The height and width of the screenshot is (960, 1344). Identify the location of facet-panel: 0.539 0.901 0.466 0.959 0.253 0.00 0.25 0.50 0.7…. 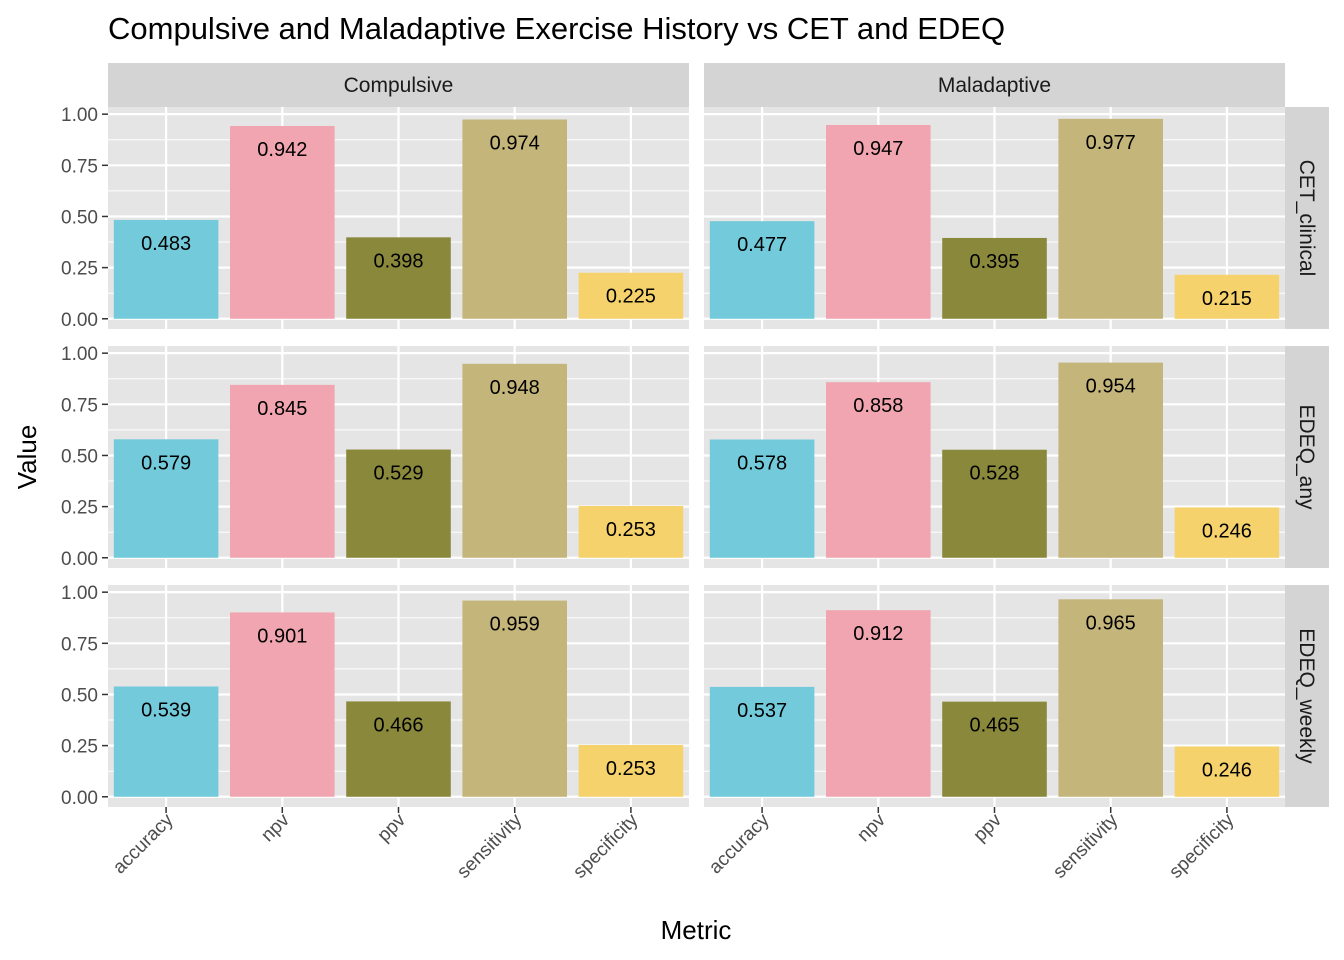
(375, 733).